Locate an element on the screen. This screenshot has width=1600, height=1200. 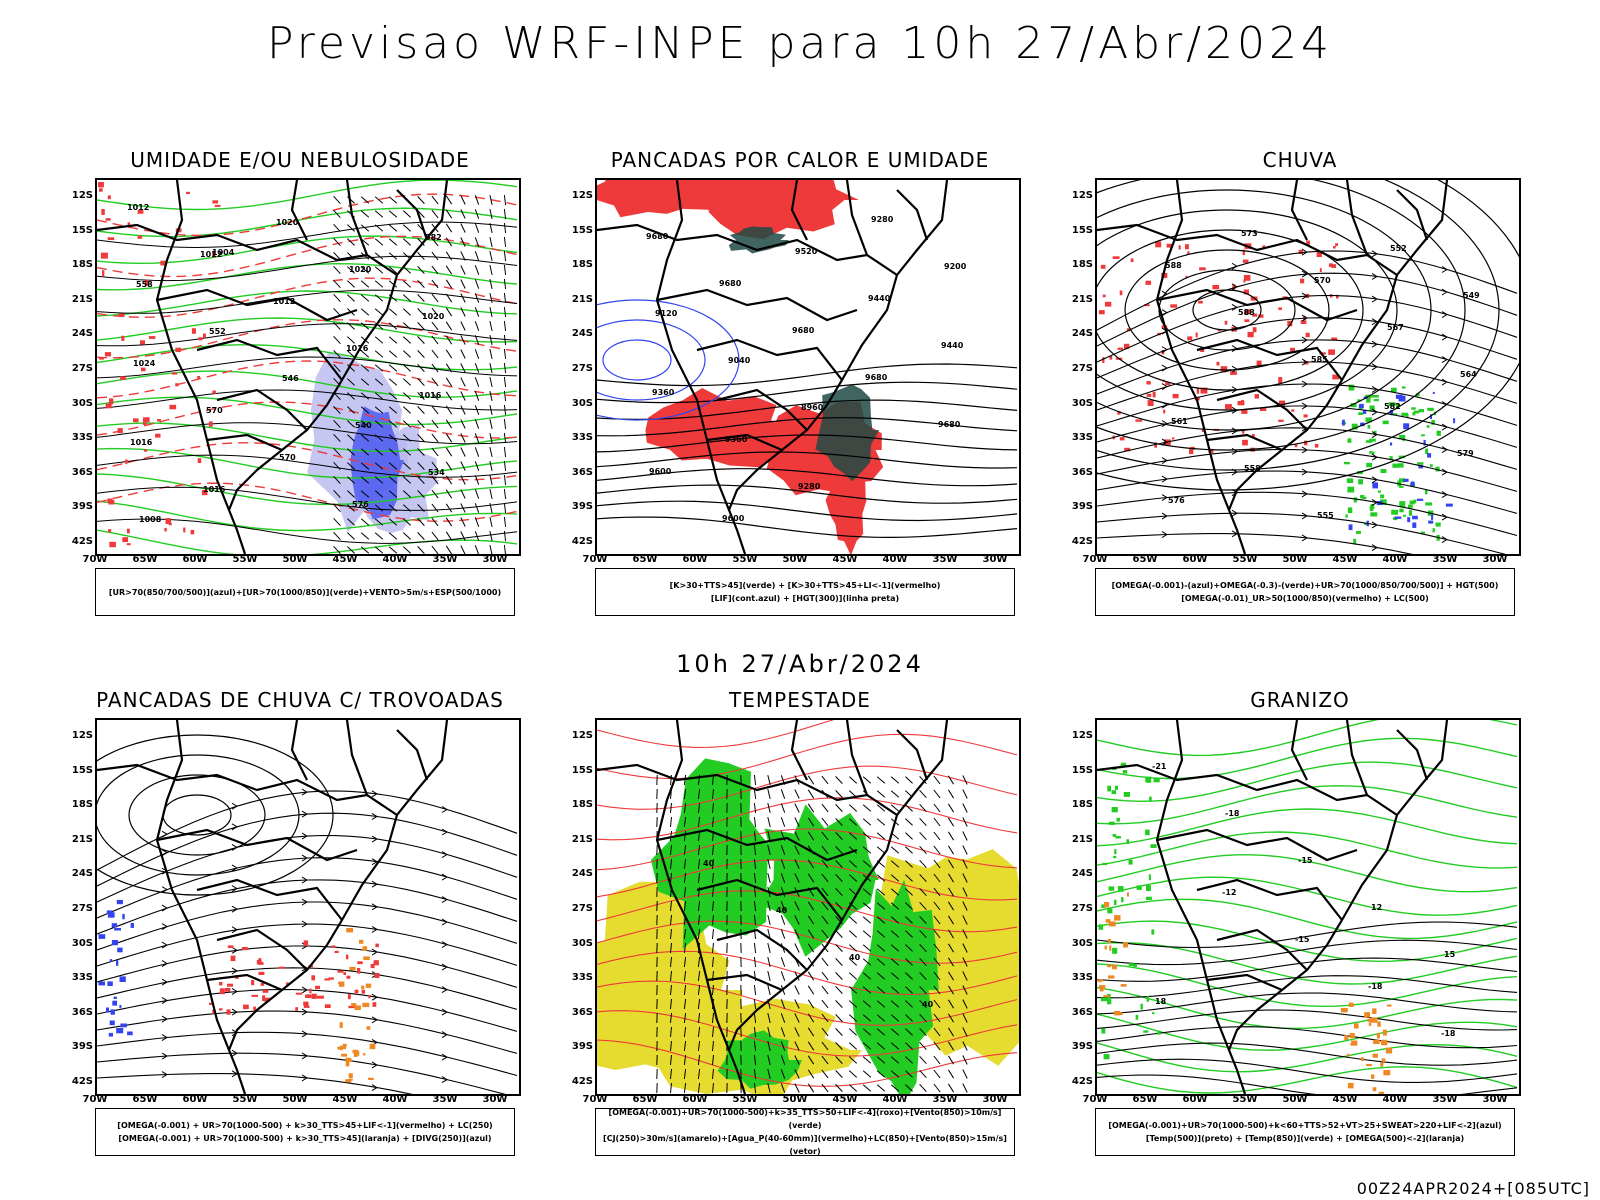
contour-label: 564 is located at coordinates (1468, 374).